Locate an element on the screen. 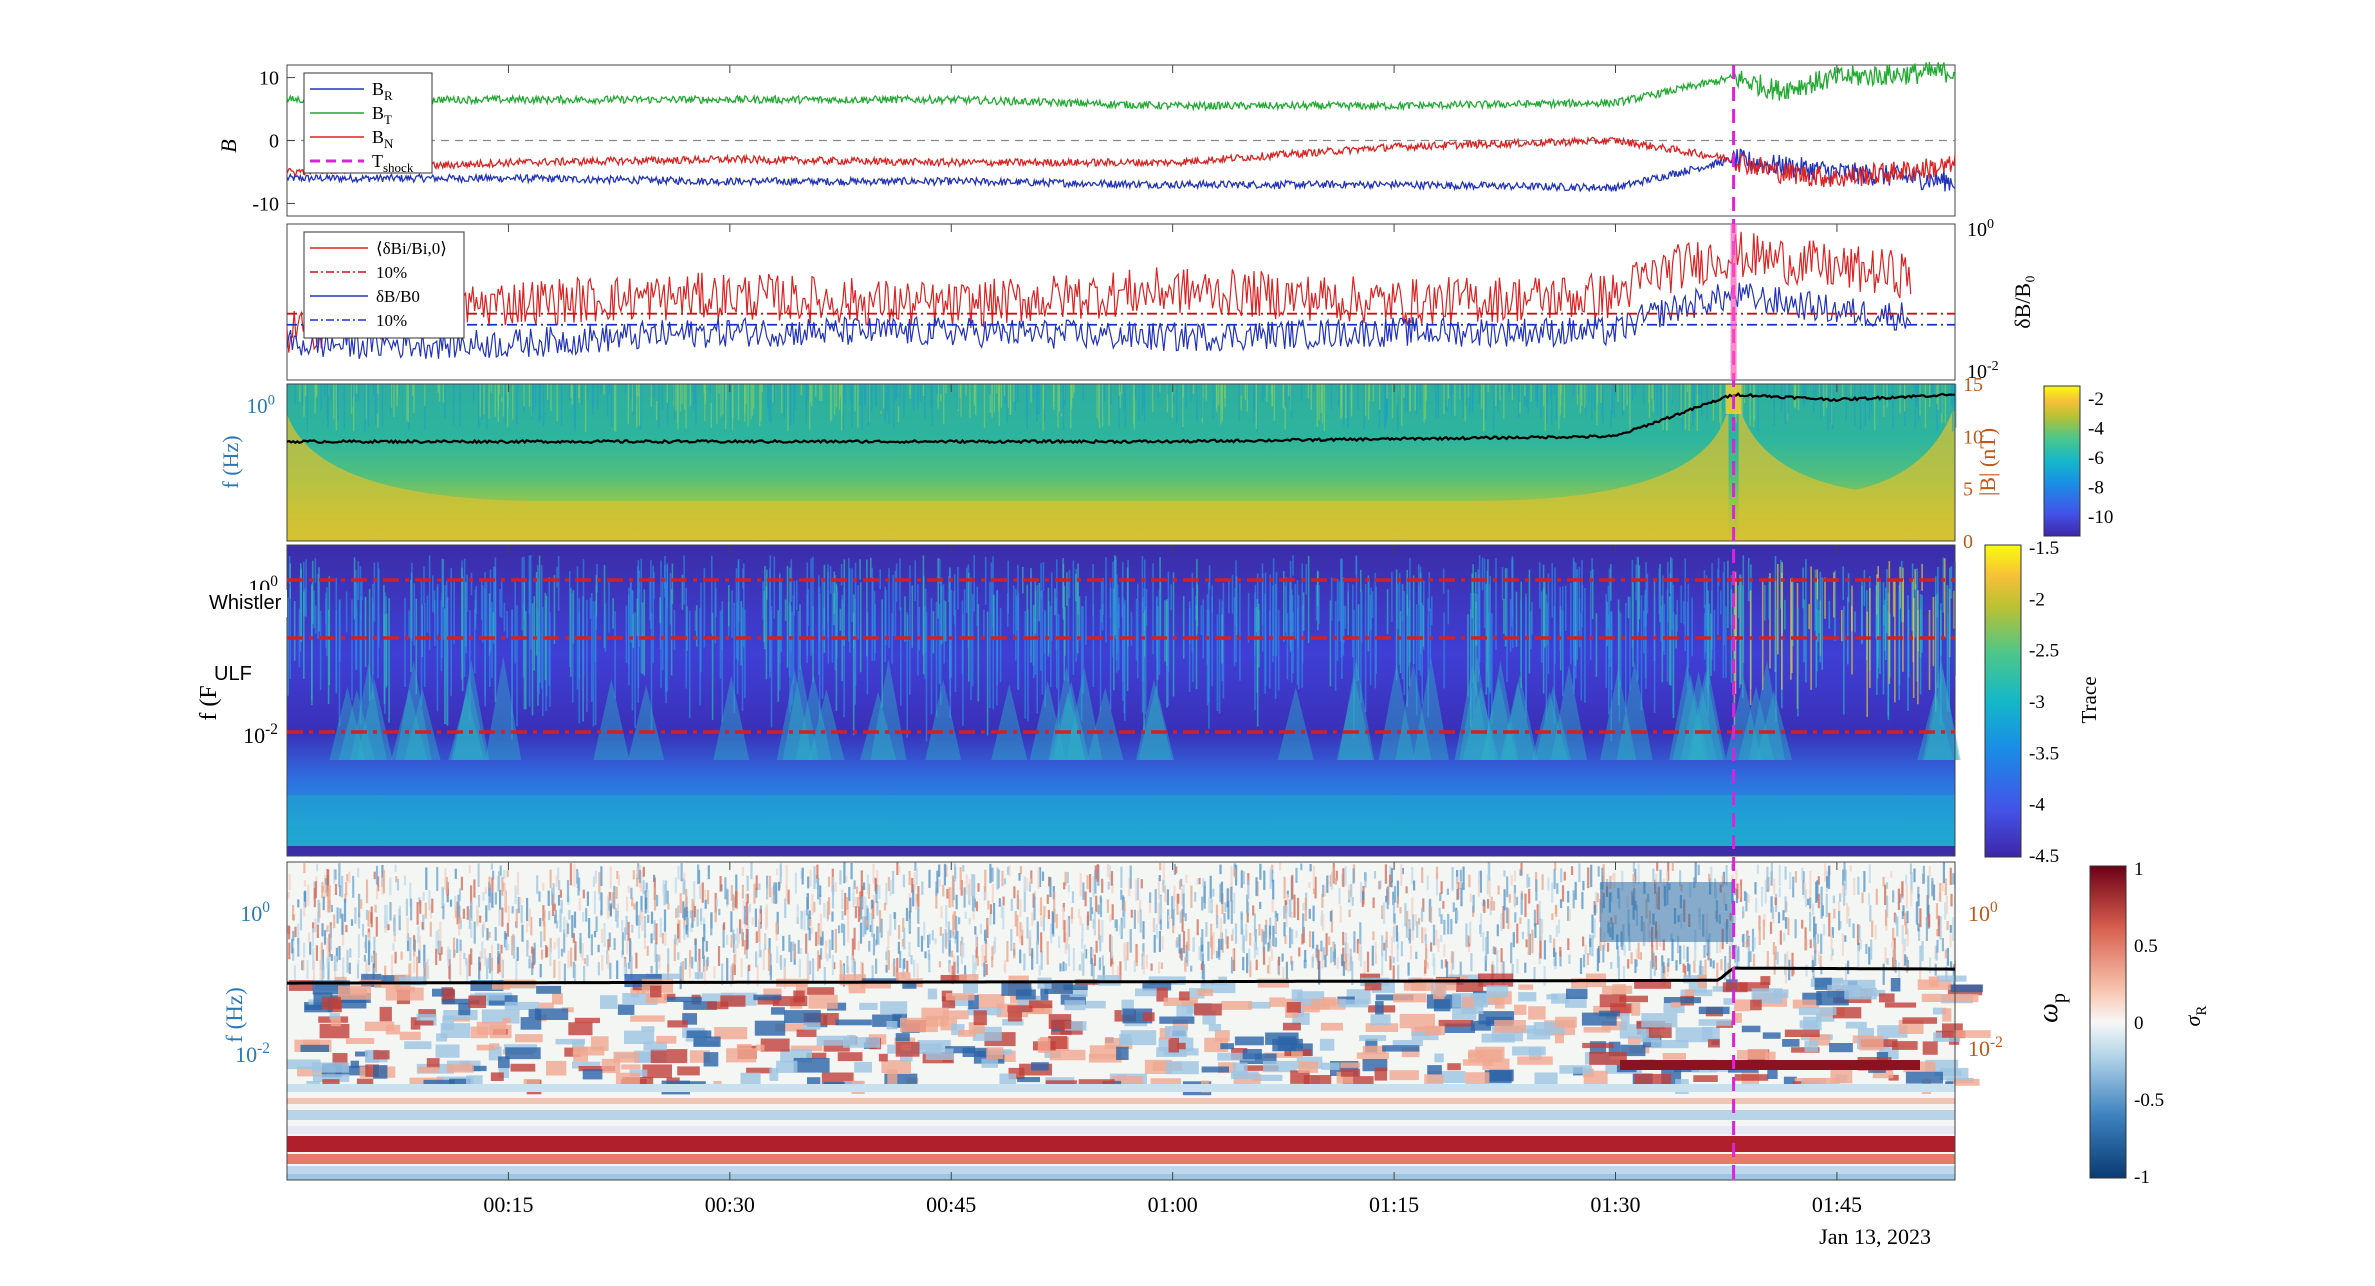  legend-label: BT is located at coordinates (382, 115).